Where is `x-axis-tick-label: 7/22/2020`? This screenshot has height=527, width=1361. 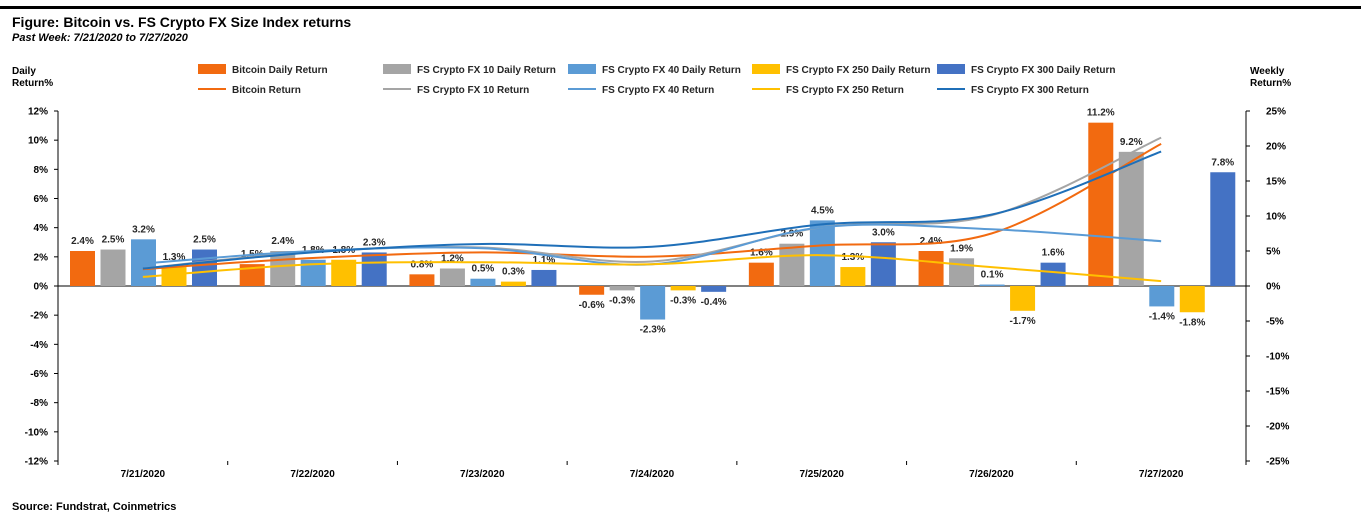
x-axis-tick-label: 7/22/2020 is located at coordinates (312, 474).